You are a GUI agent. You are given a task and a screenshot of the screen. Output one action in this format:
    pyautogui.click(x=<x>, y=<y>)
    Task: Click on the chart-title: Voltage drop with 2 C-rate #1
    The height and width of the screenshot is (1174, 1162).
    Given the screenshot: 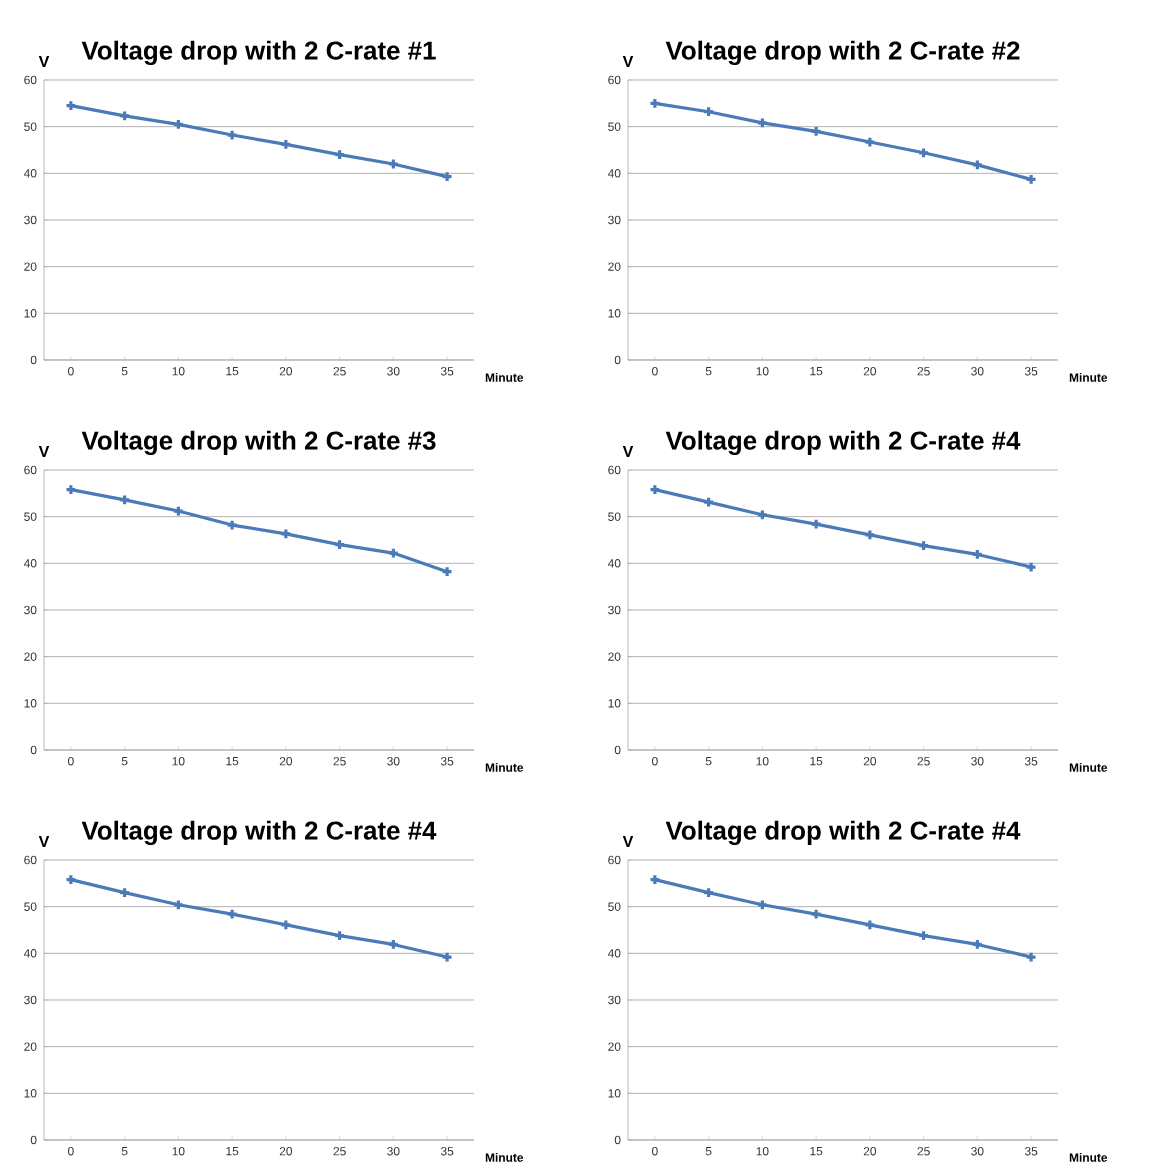 What is the action you would take?
    pyautogui.click(x=258, y=52)
    